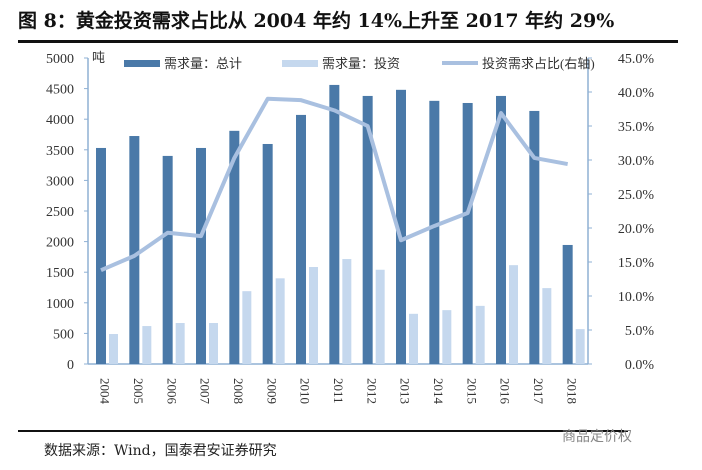 This screenshot has height=470, width=702. Describe the element at coordinates (280, 321) in the screenshot. I see `bar-investment-2009` at that location.